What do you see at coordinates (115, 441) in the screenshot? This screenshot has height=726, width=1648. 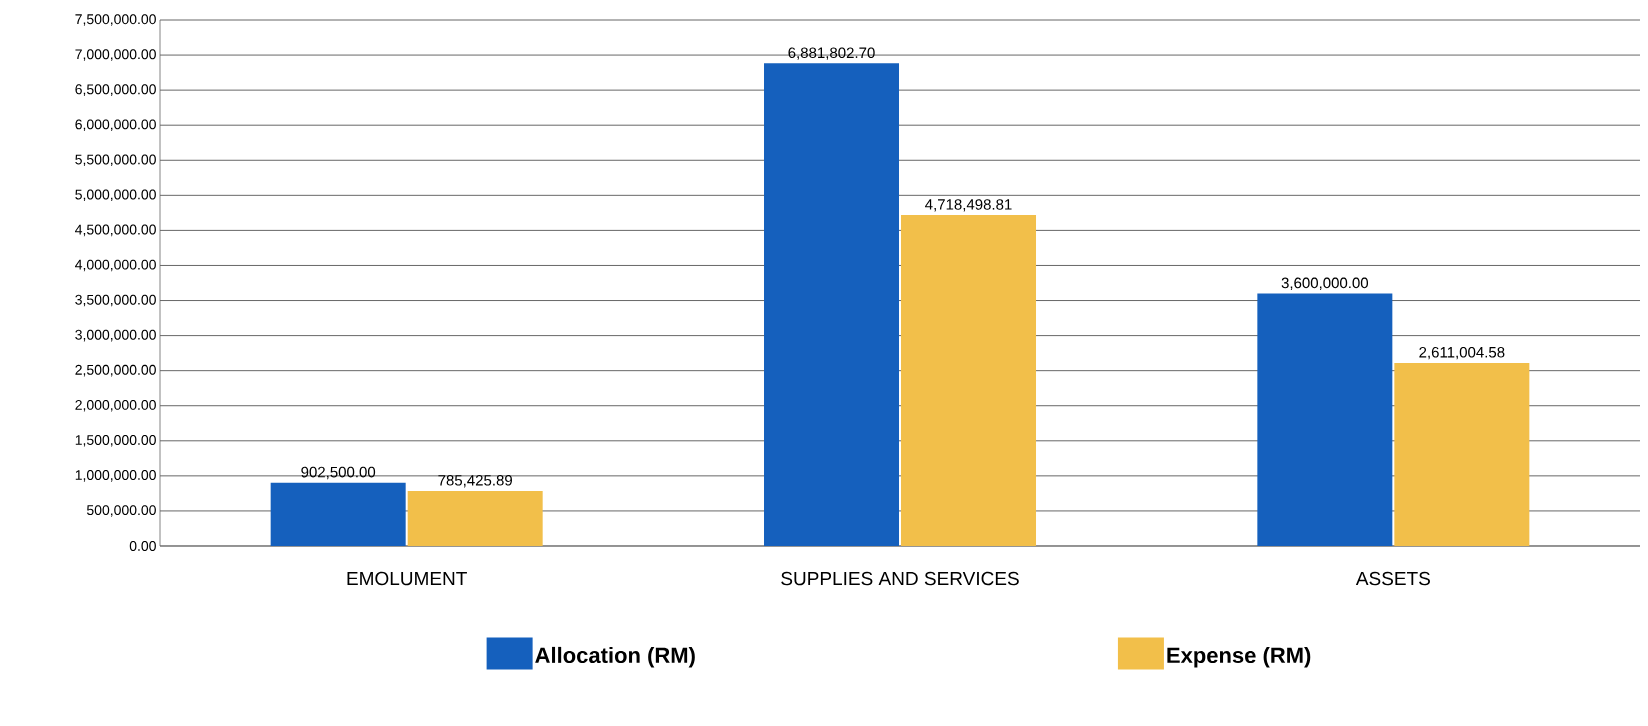 I see `y-tick-label: 1,500,000.00` at bounding box center [115, 441].